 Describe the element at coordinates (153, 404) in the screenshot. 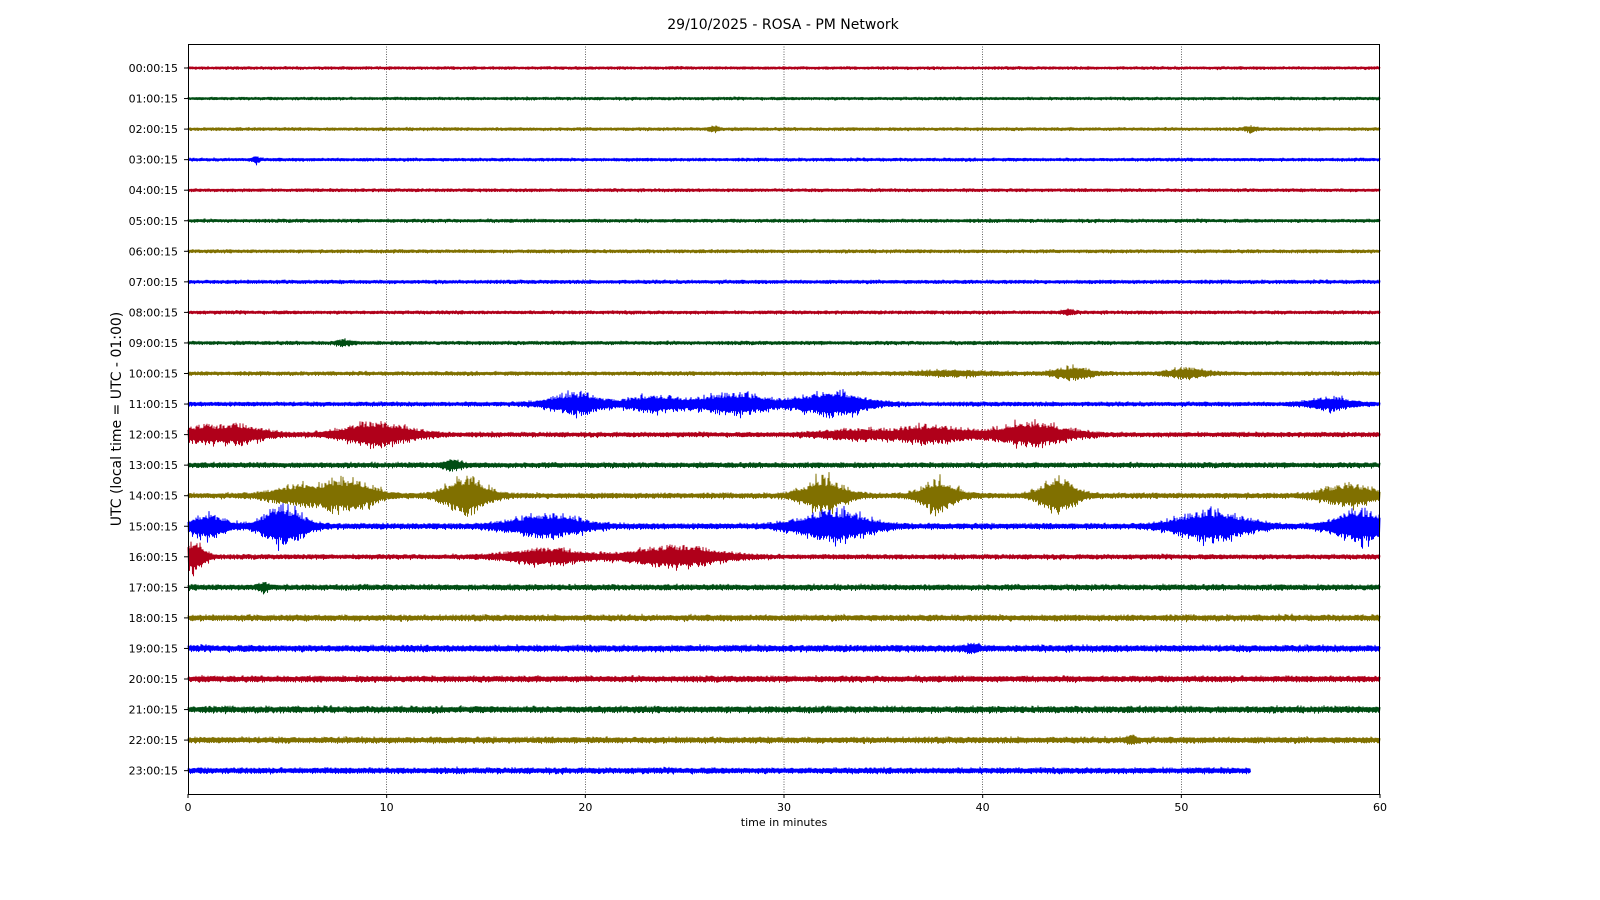

I see `row-label: 11:00:15` at that location.